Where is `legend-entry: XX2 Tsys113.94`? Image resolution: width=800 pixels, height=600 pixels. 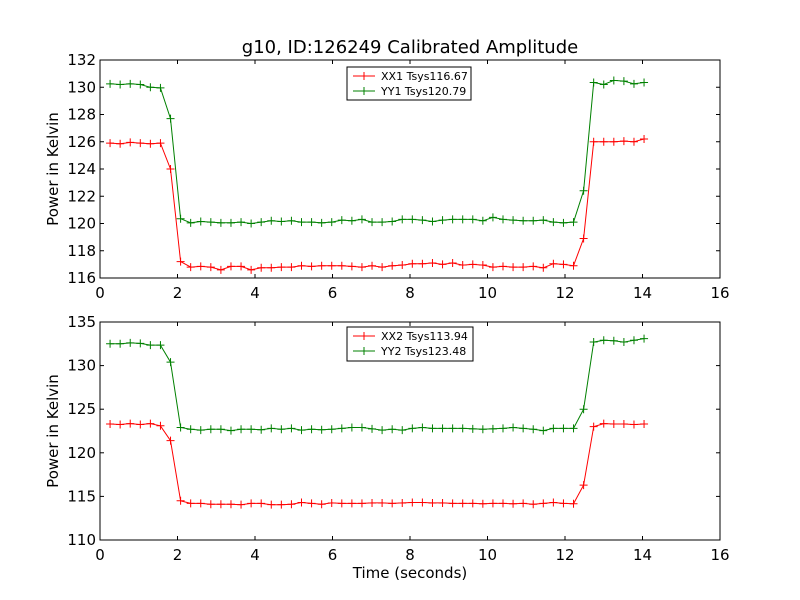
legend-entry: XX2 Tsys113.94 is located at coordinates (410, 336).